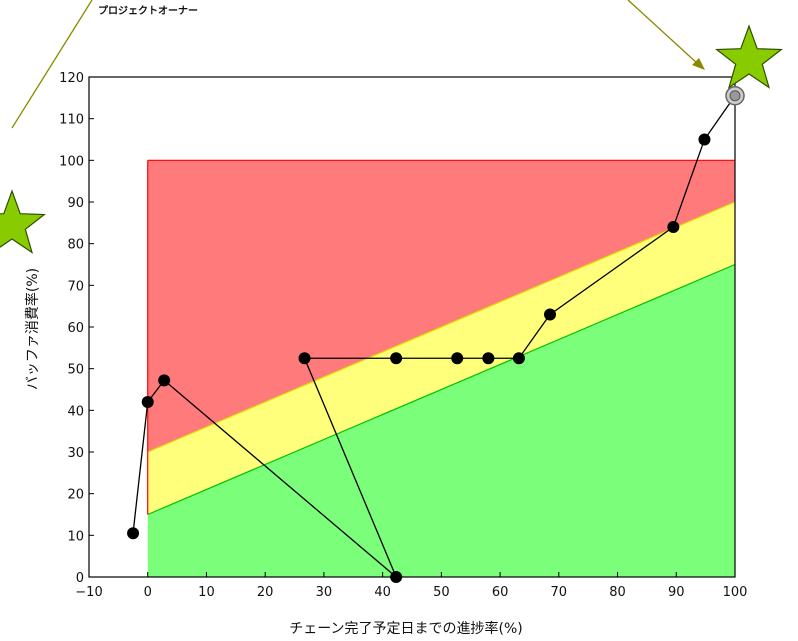 The image size is (798, 641). I want to click on x-axis-title: チェーン完了予定日までの進捗率(%), so click(406, 628).